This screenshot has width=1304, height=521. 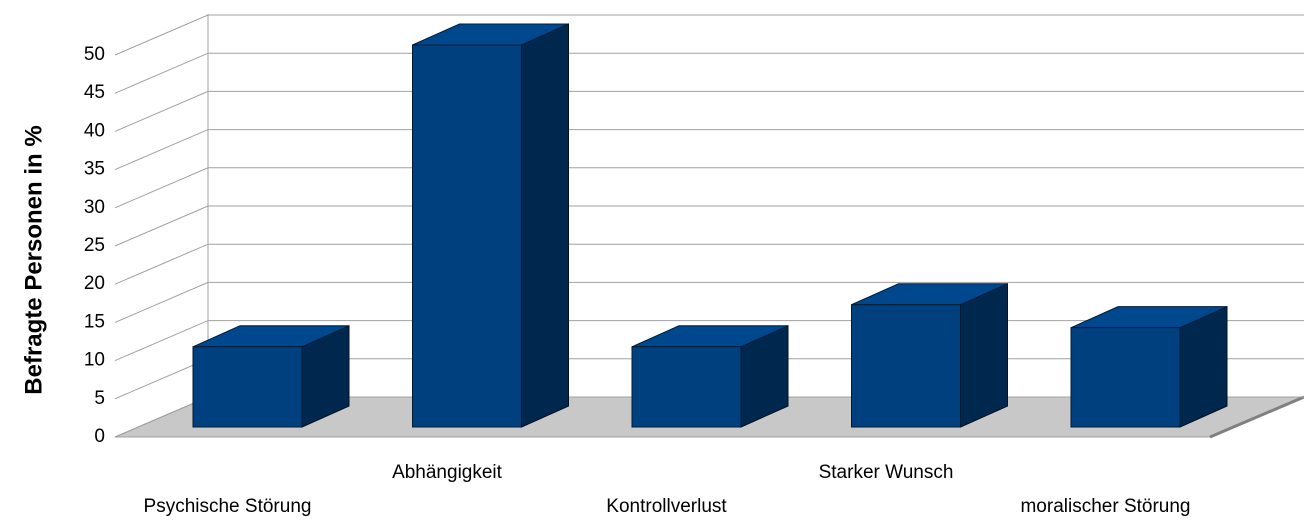 What do you see at coordinates (1256, 417) in the screenshot?
I see `floor-edge` at bounding box center [1256, 417].